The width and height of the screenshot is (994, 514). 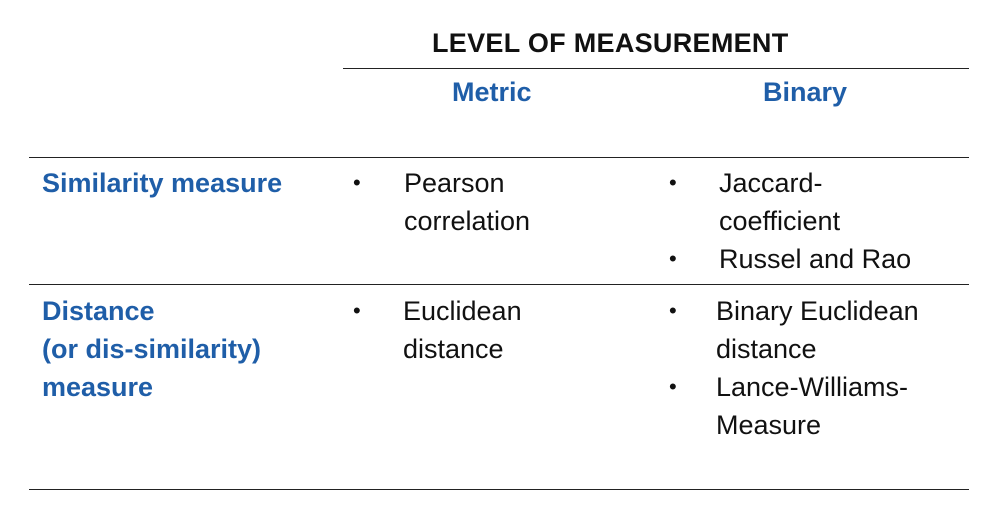 I want to click on row-rule-bottom, so click(x=499, y=489).